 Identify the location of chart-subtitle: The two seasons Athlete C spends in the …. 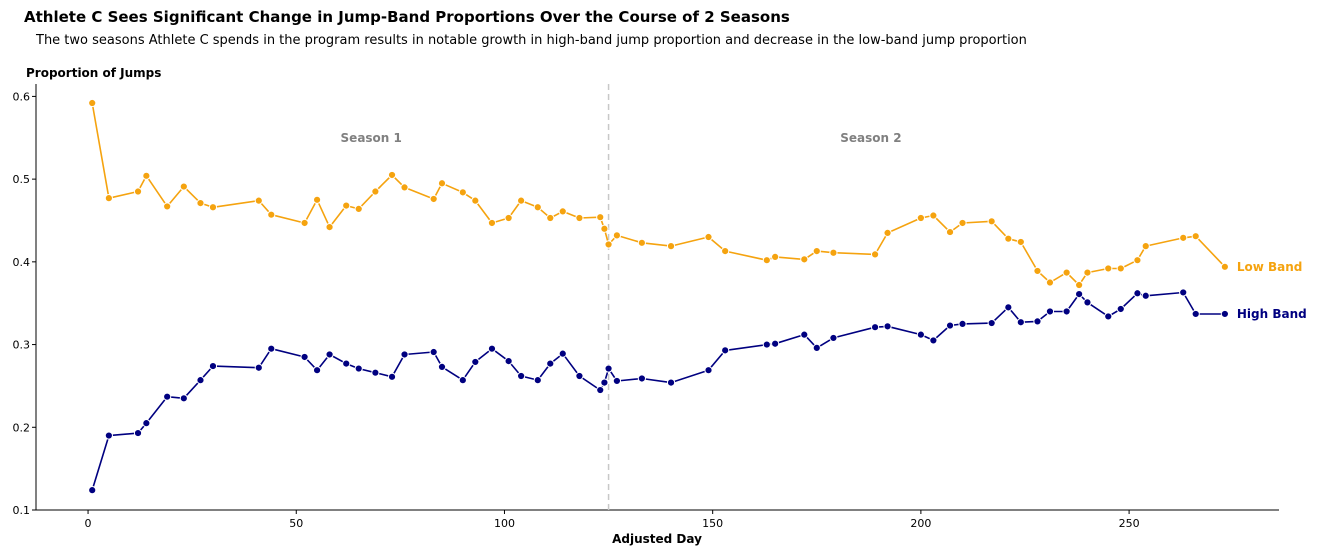
(531, 40).